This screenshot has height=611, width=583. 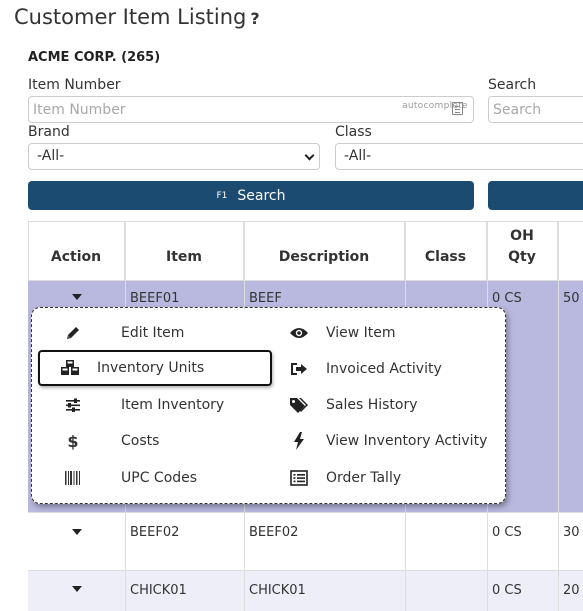 What do you see at coordinates (299, 369) in the screenshot?
I see `sign-out-icon` at bounding box center [299, 369].